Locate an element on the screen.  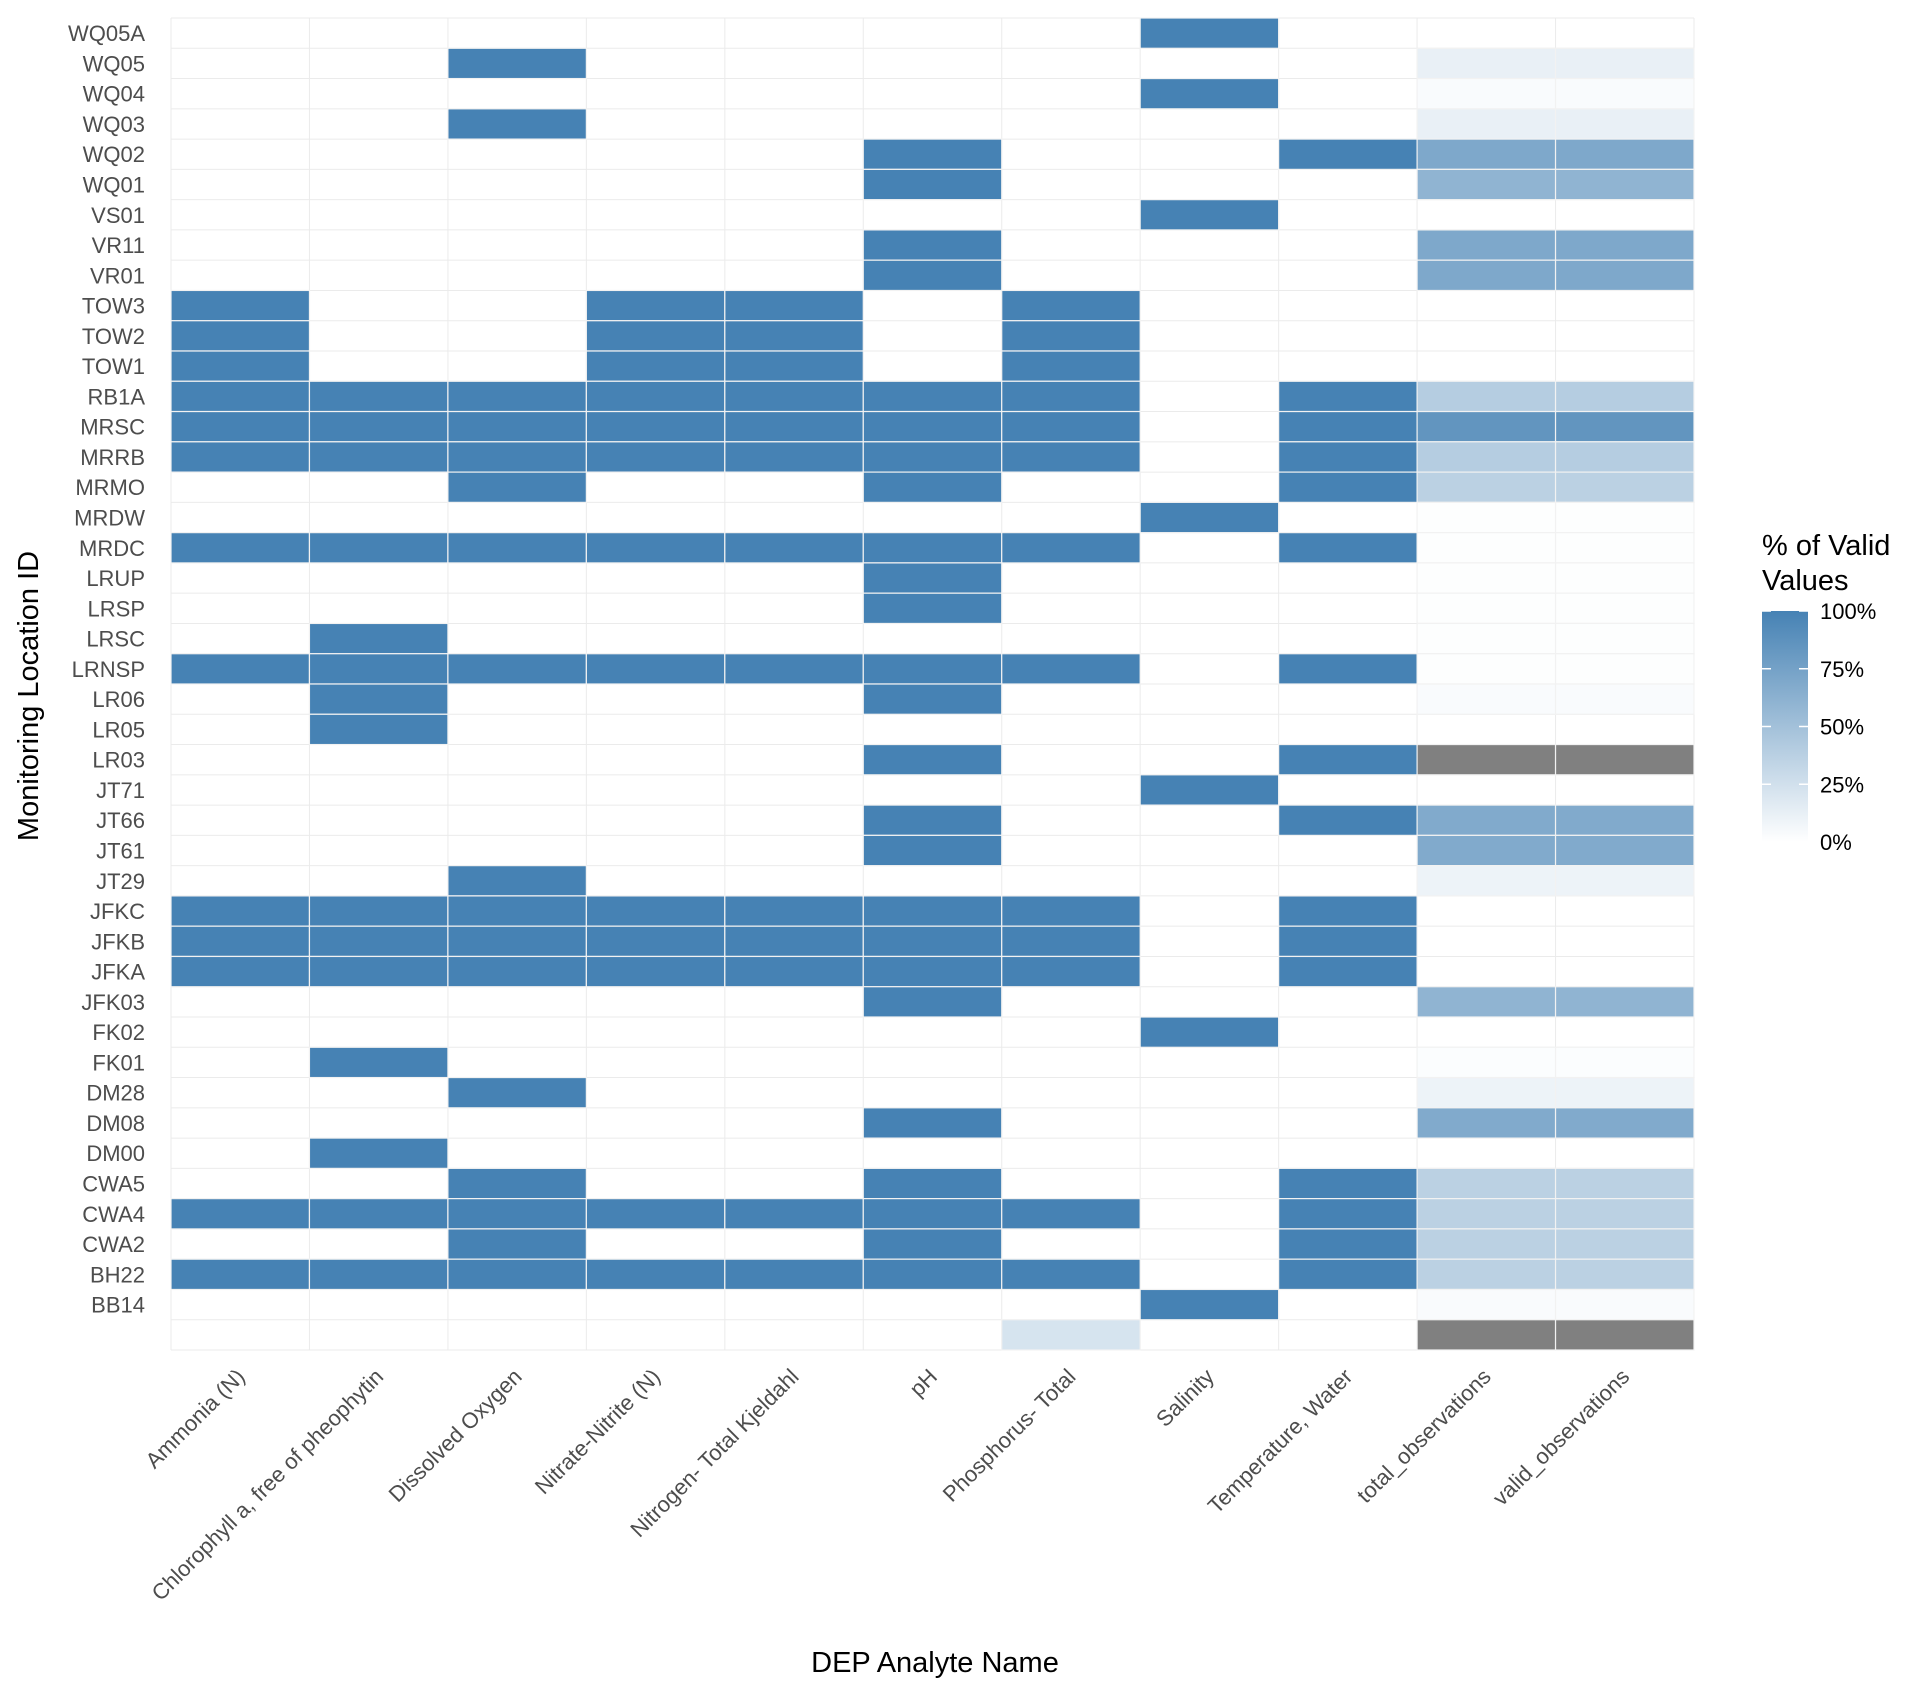
legend-title-line-1: % of Valid is located at coordinates (1826, 546).